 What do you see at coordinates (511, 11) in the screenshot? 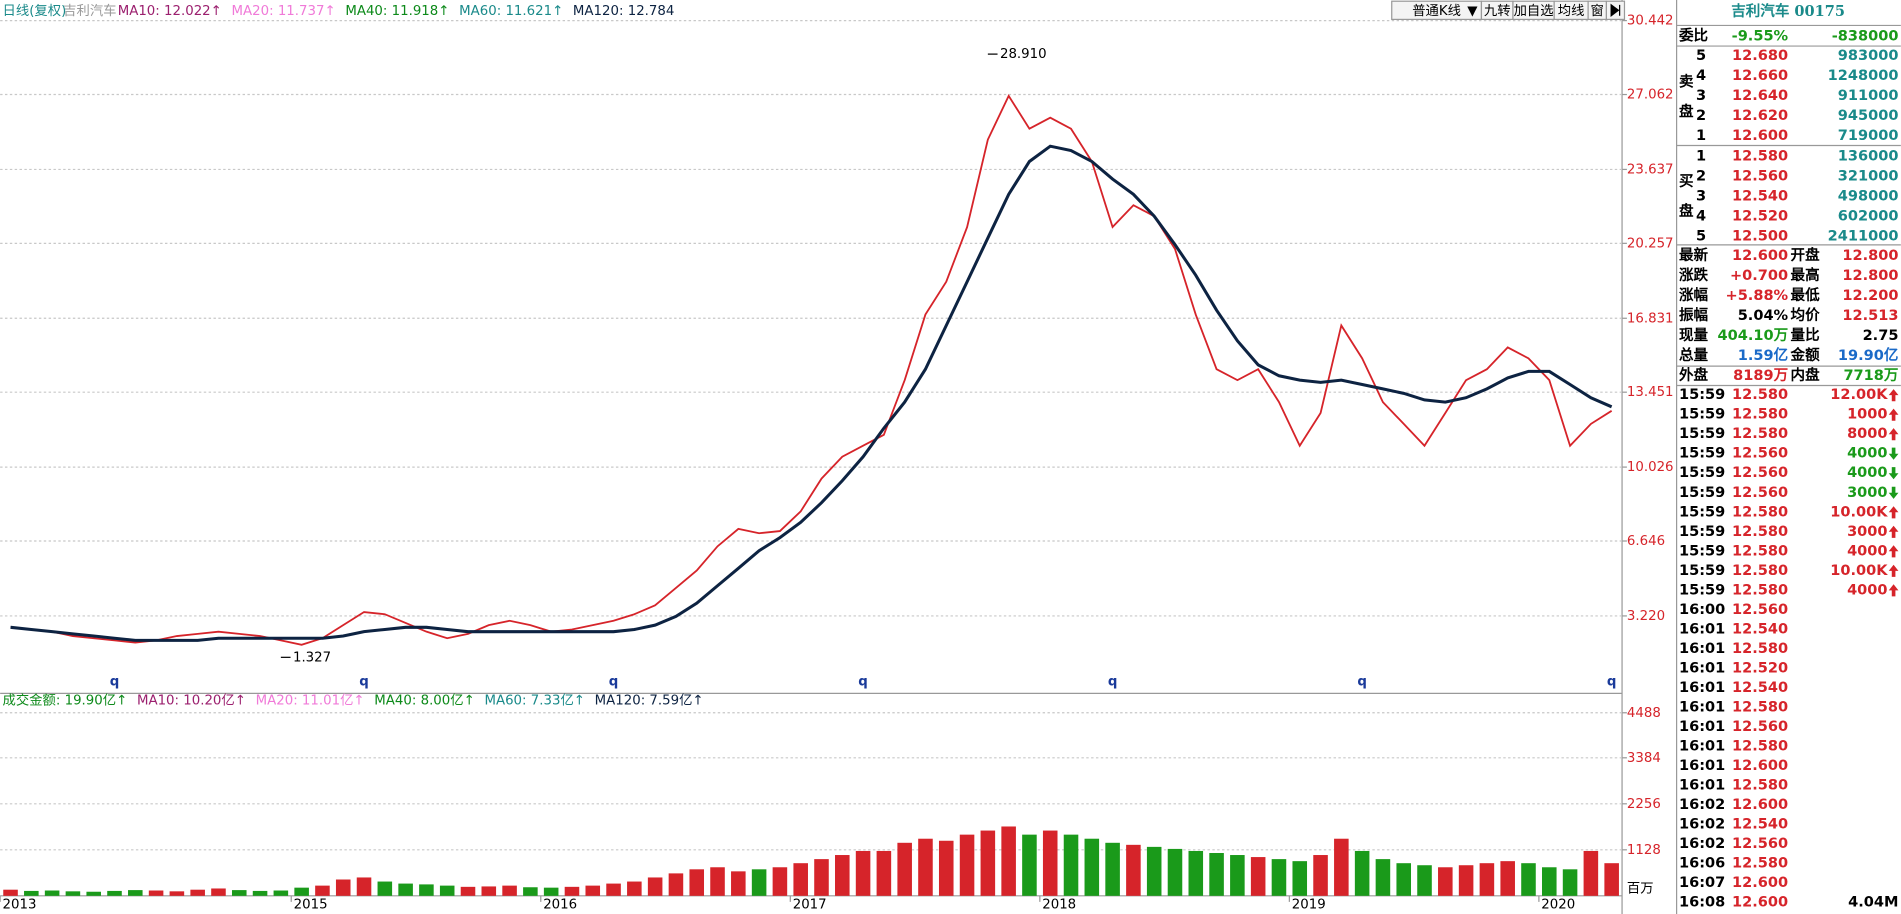
I see `legend-entry: MA60: 11.621↑` at bounding box center [511, 11].